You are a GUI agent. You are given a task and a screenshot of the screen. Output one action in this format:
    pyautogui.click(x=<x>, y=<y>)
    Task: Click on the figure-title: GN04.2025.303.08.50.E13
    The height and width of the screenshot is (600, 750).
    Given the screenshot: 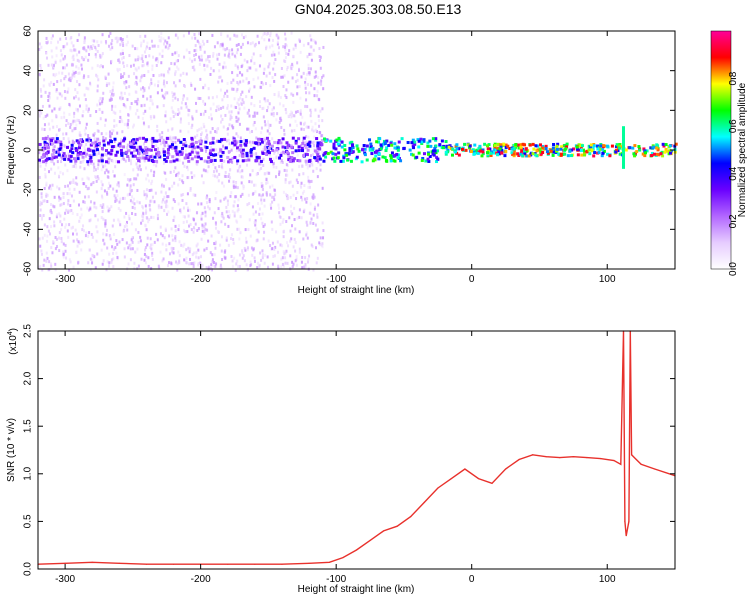 What is the action you would take?
    pyautogui.click(x=378, y=9)
    